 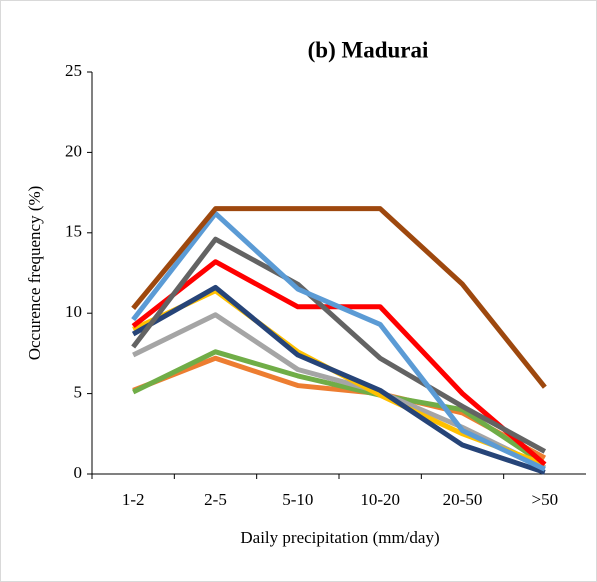 I want to click on x-tick-label: 5-10, so click(x=297, y=499).